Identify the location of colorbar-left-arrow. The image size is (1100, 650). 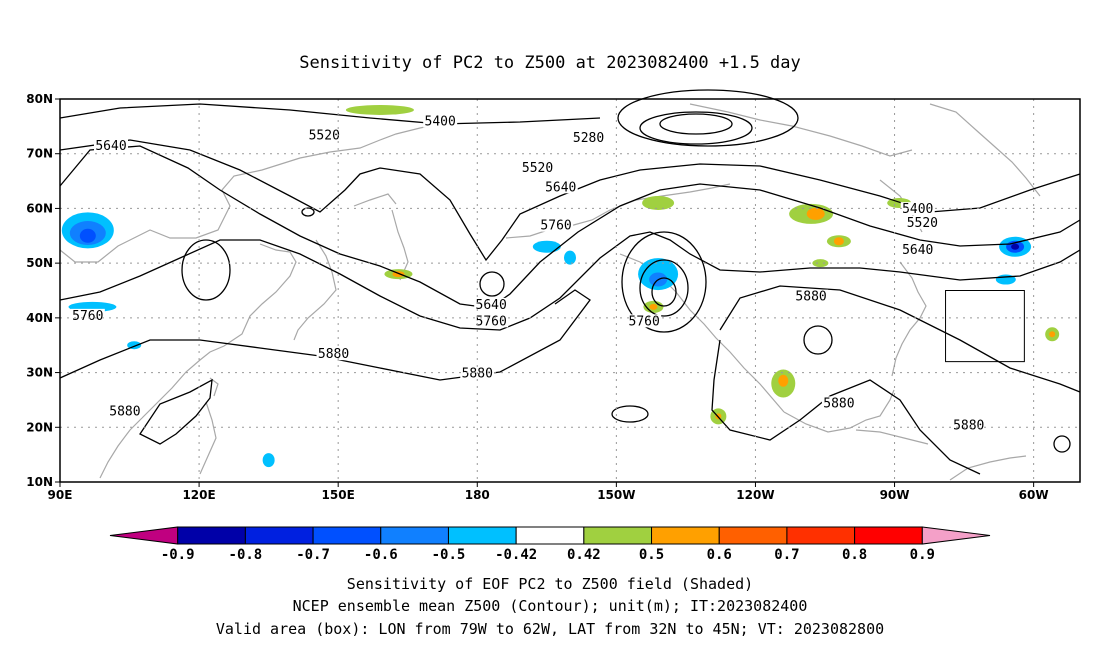
(144, 535).